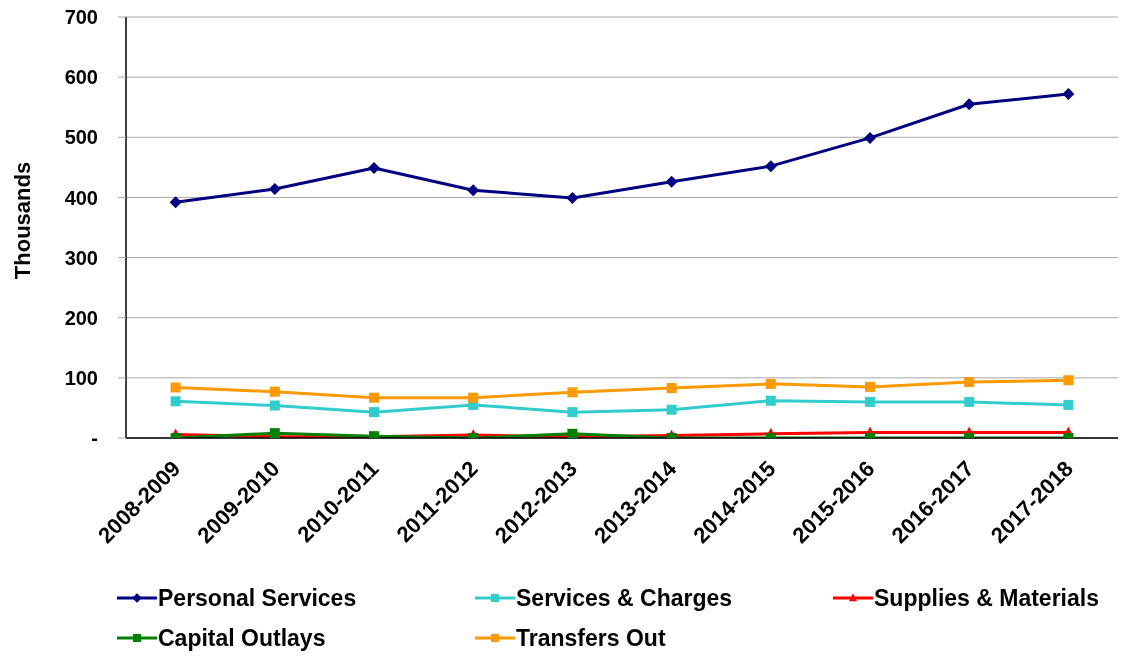 This screenshot has width=1126, height=658. Describe the element at coordinates (986, 598) in the screenshot. I see `legend-label: Supplies & Materials` at that location.